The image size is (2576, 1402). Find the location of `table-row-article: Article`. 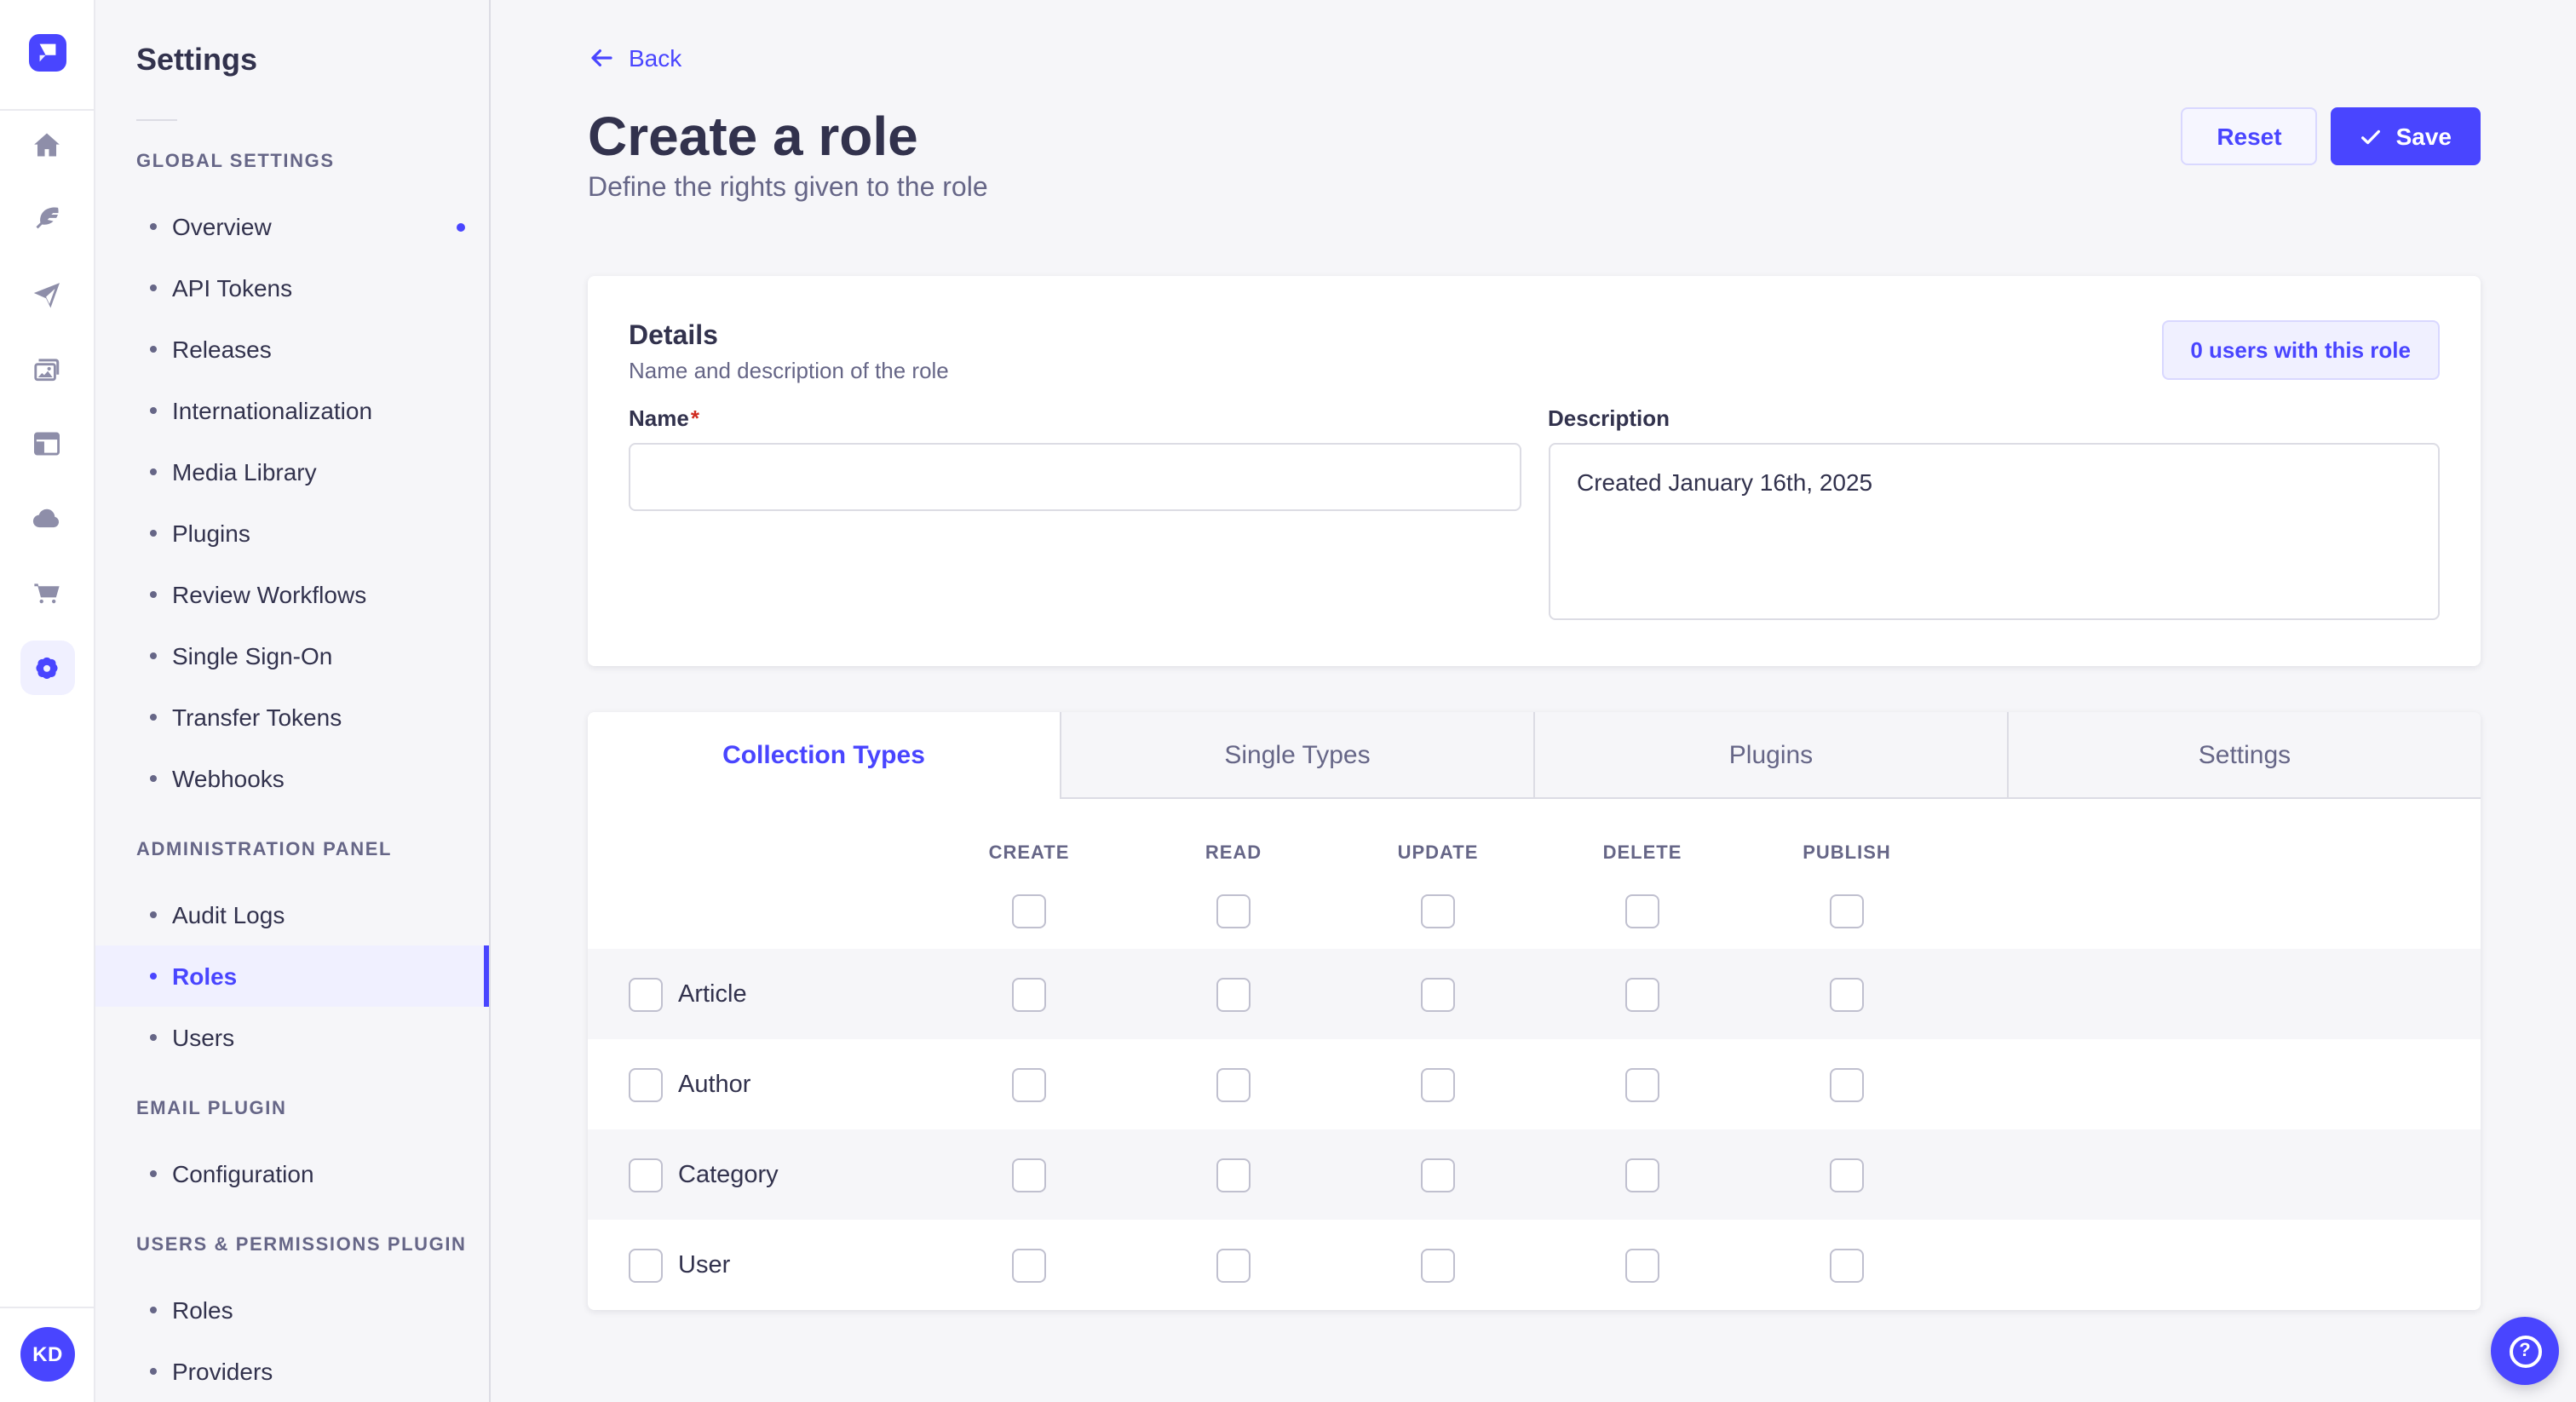

table-row-article: Article is located at coordinates (1535, 994).